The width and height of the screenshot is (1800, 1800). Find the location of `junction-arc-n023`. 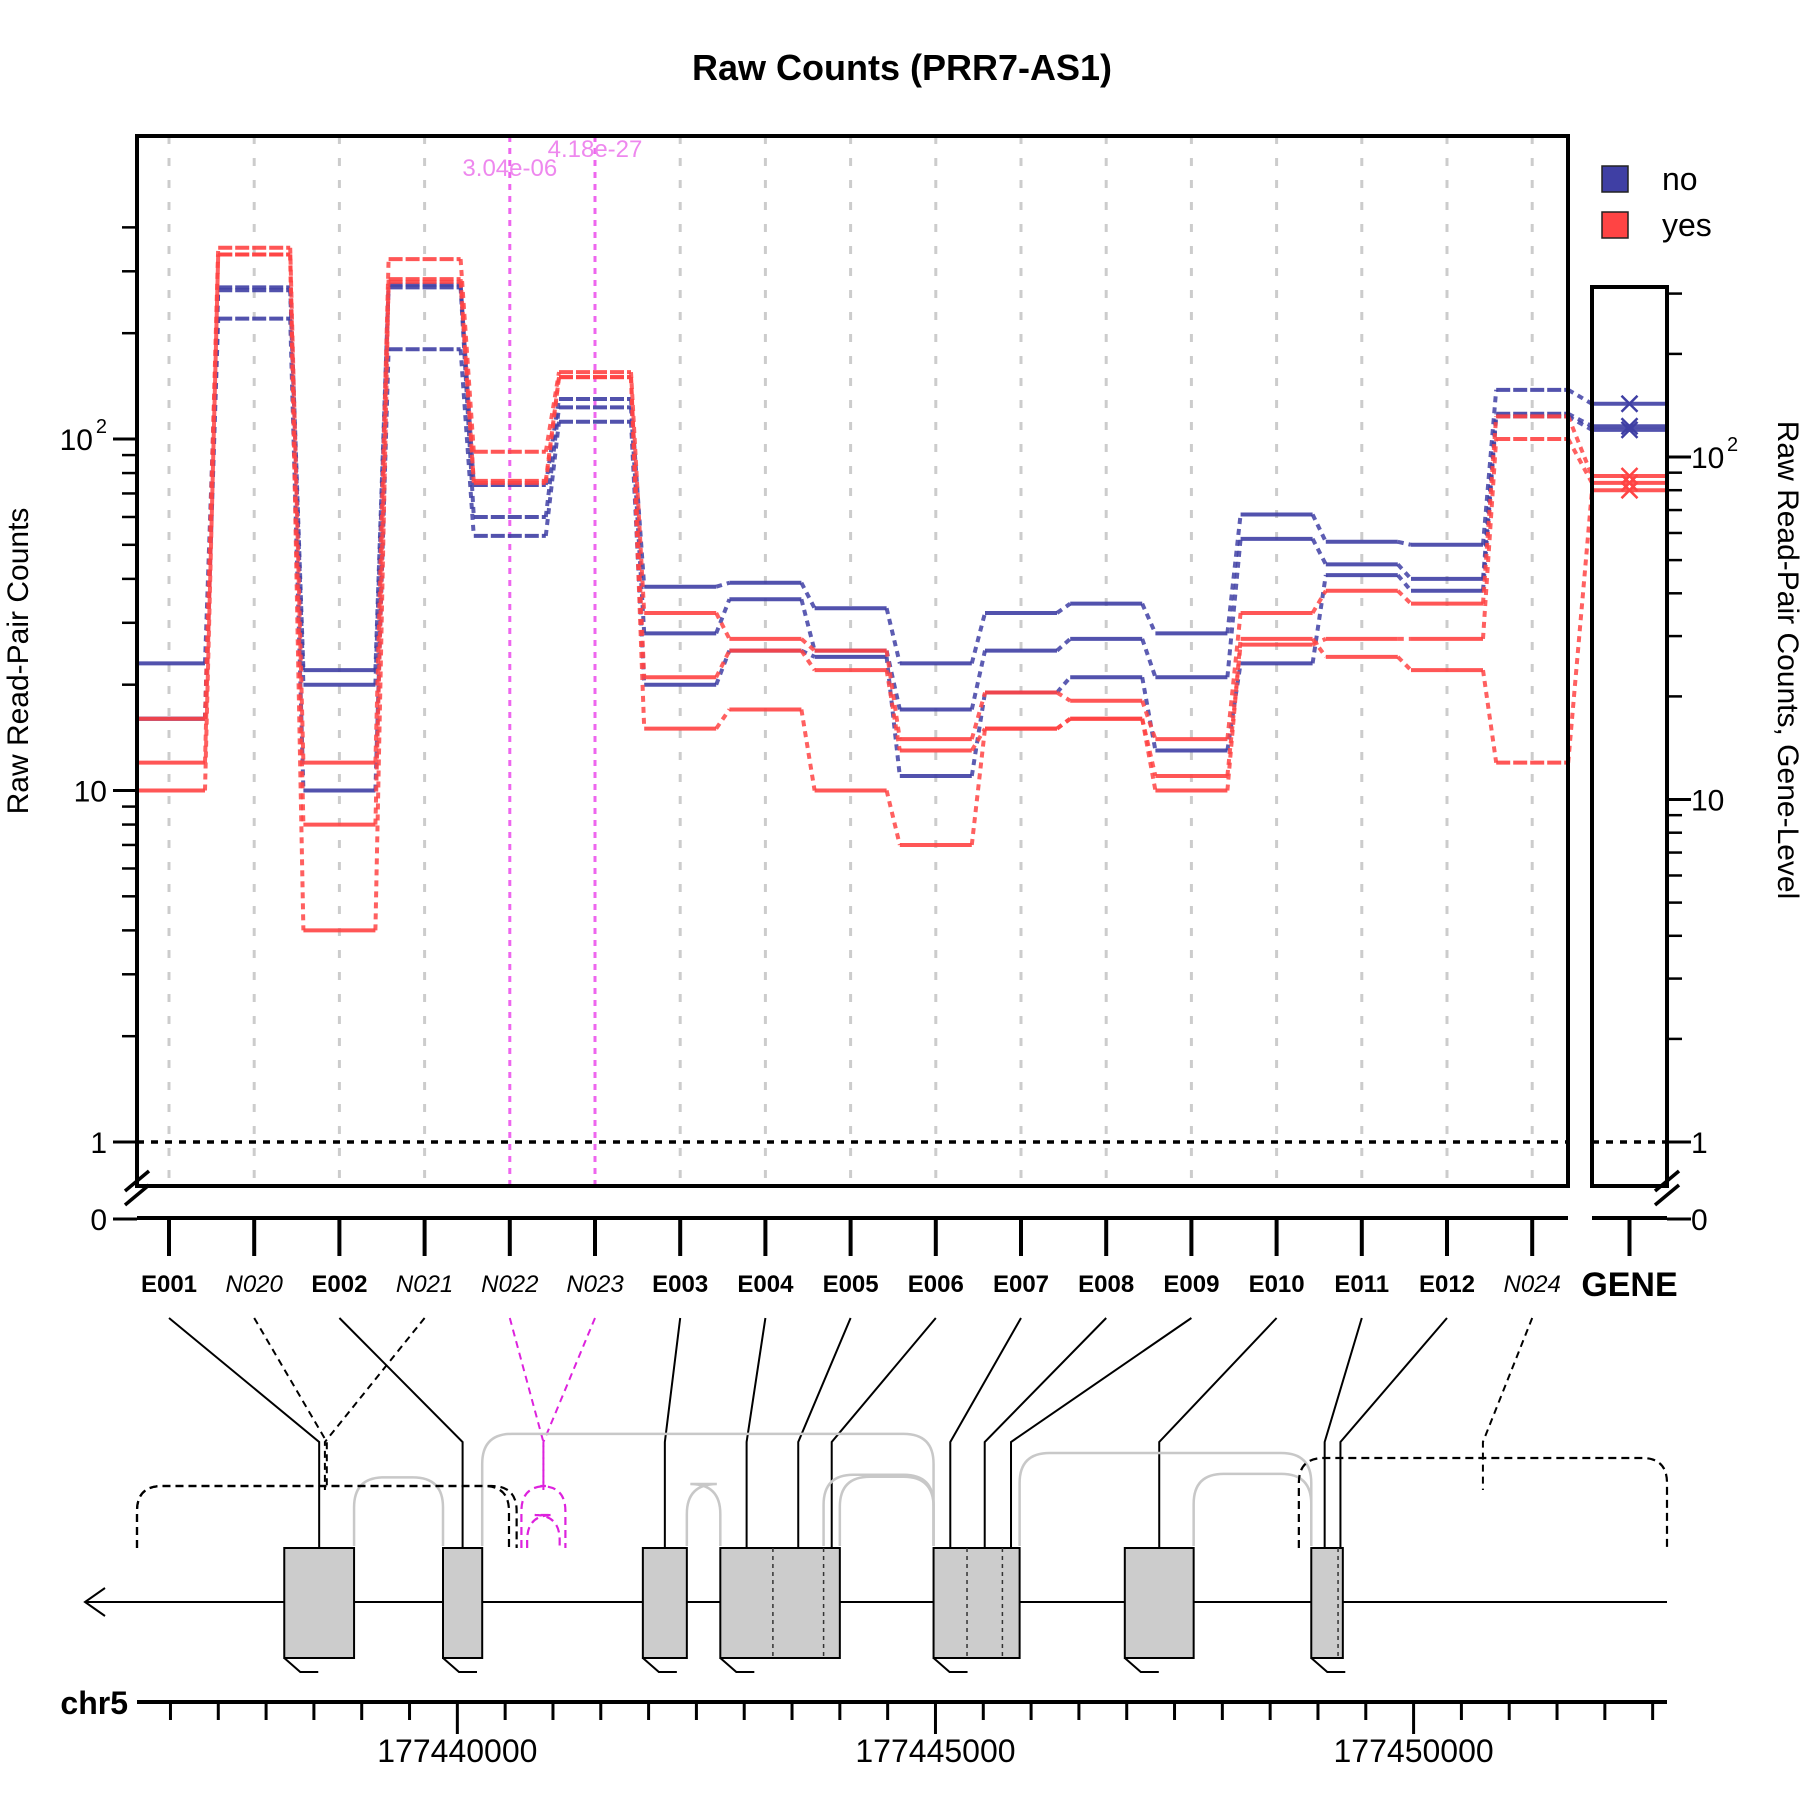

junction-arc-n023 is located at coordinates (543, 1530).